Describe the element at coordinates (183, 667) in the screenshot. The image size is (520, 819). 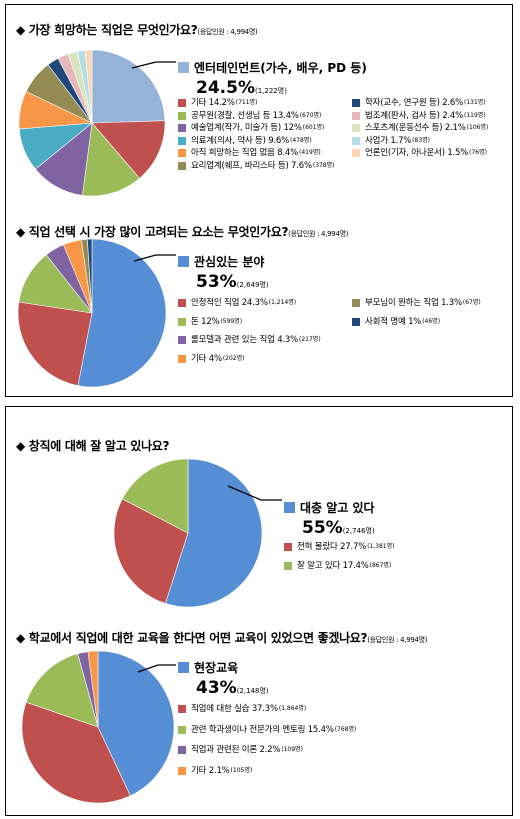
I see `chart4-highlight-swatch` at that location.